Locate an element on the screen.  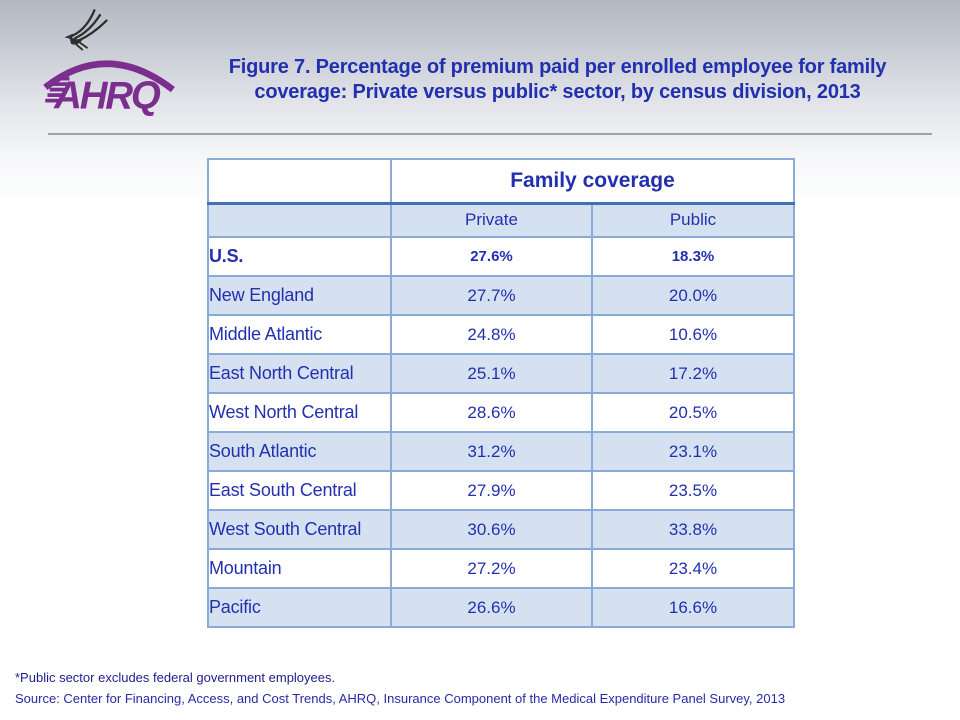
row-label: Middle Atlantic is located at coordinates (299, 334).